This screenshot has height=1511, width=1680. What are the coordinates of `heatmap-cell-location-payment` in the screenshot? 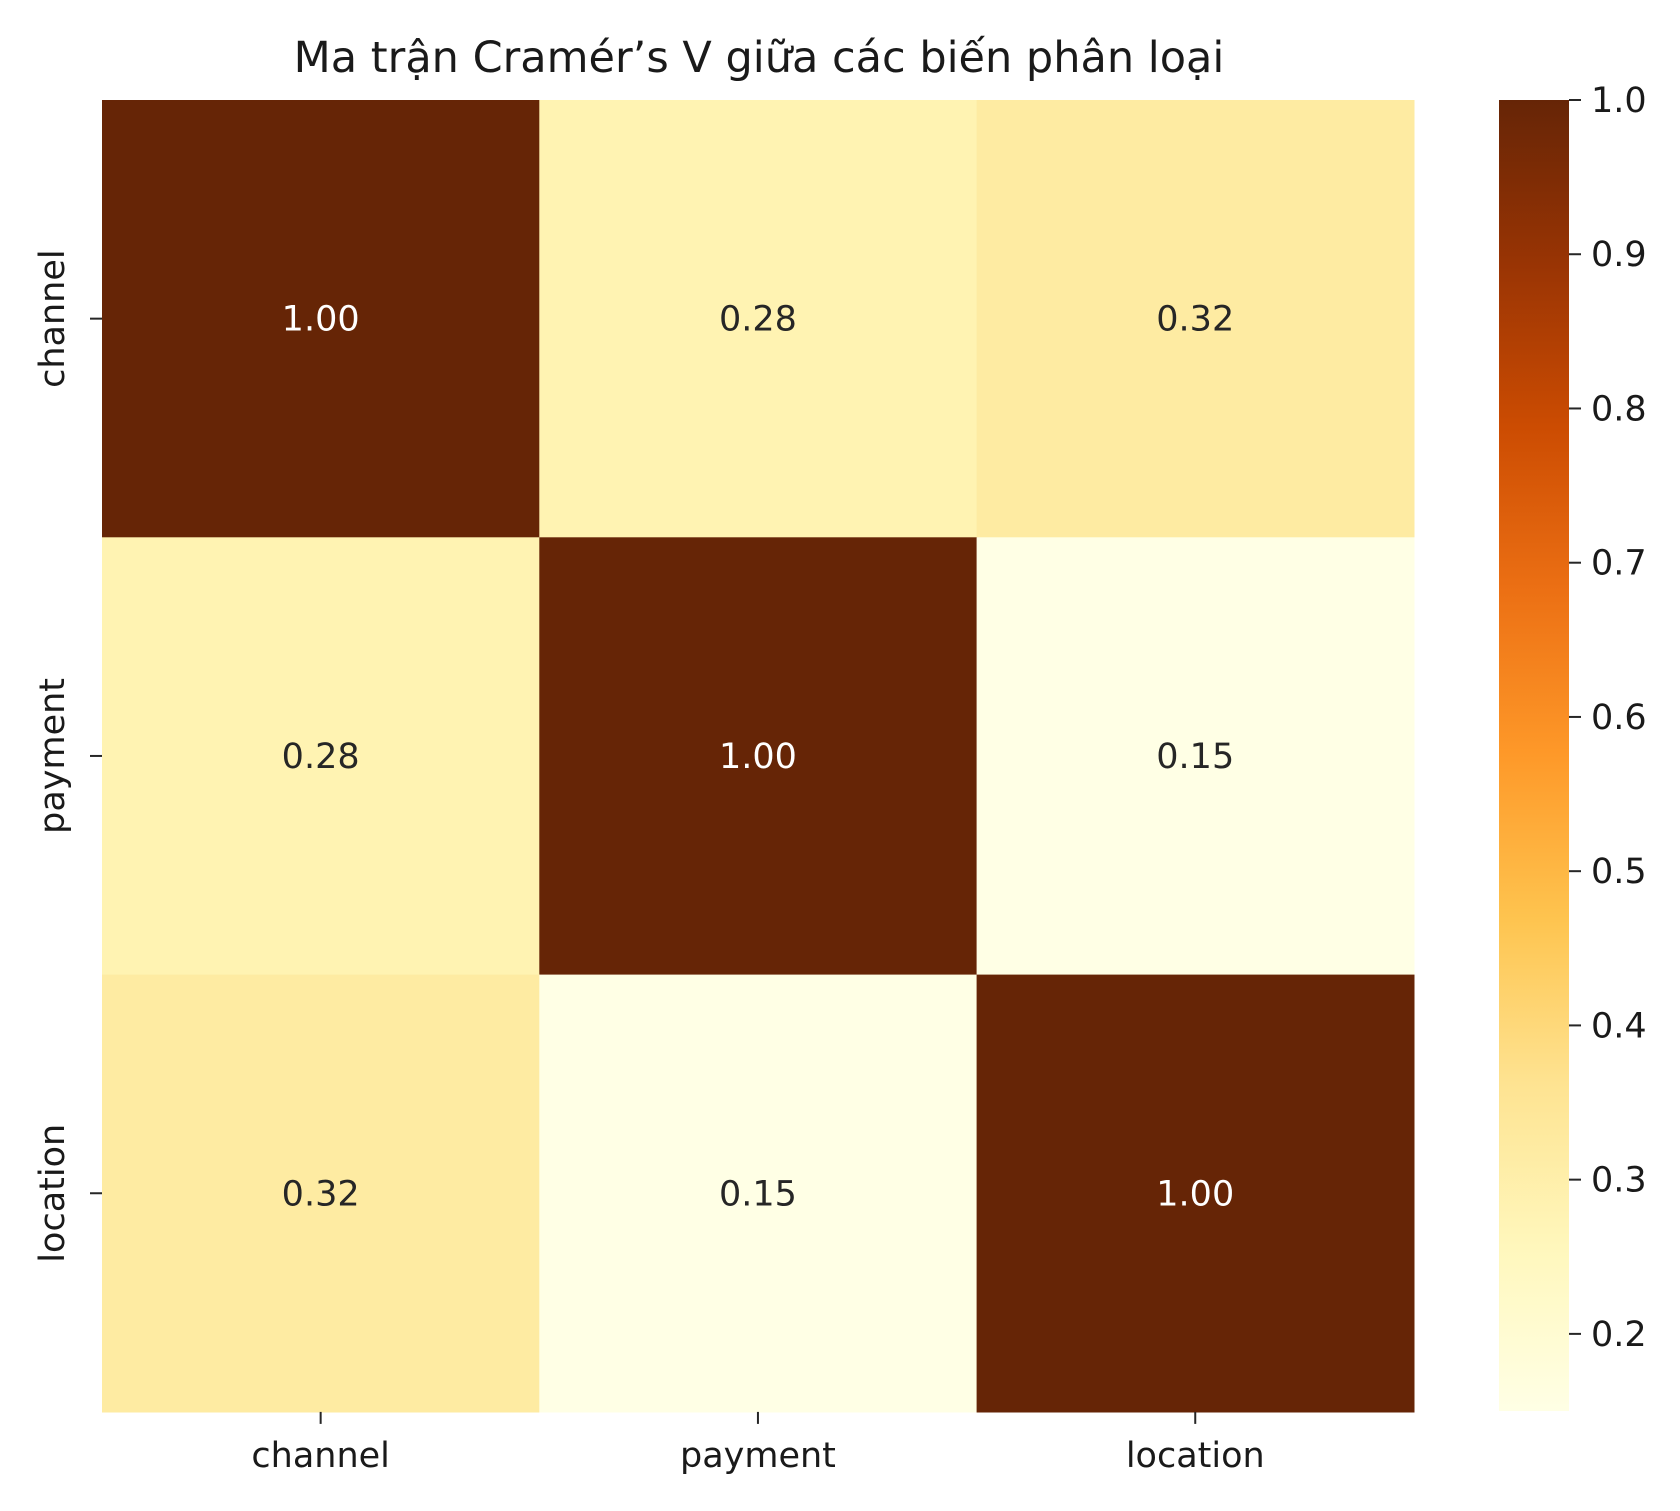 It's located at (758, 1193).